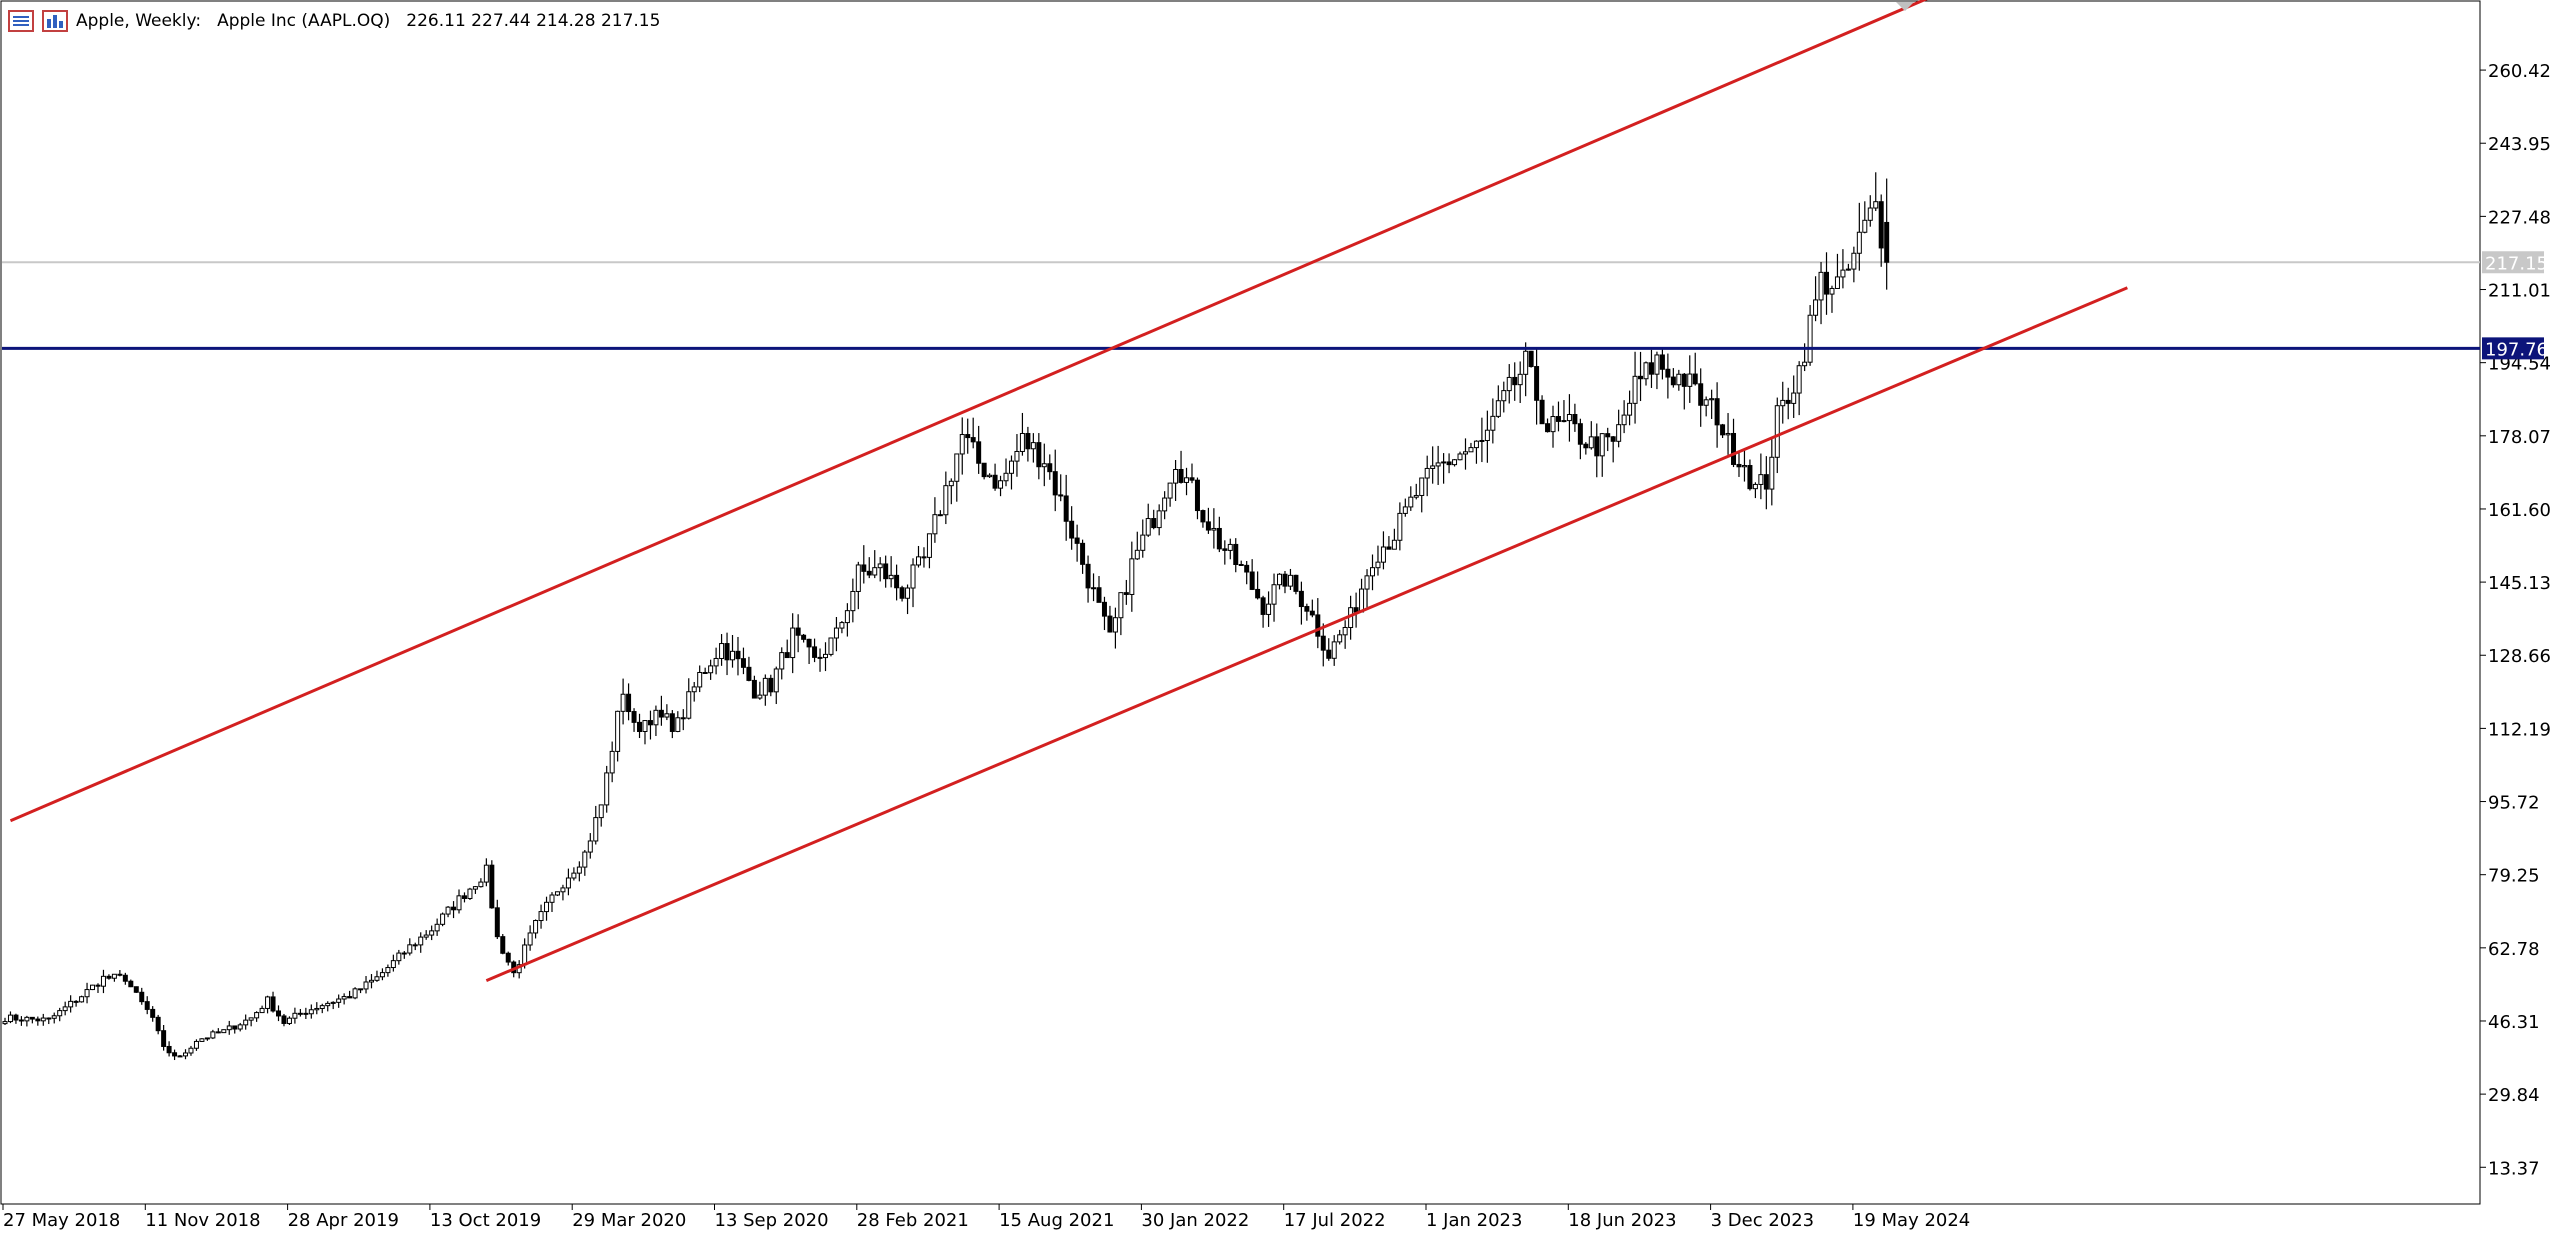  I want to click on x-tick-label: 13 Oct 2019, so click(485, 1220).